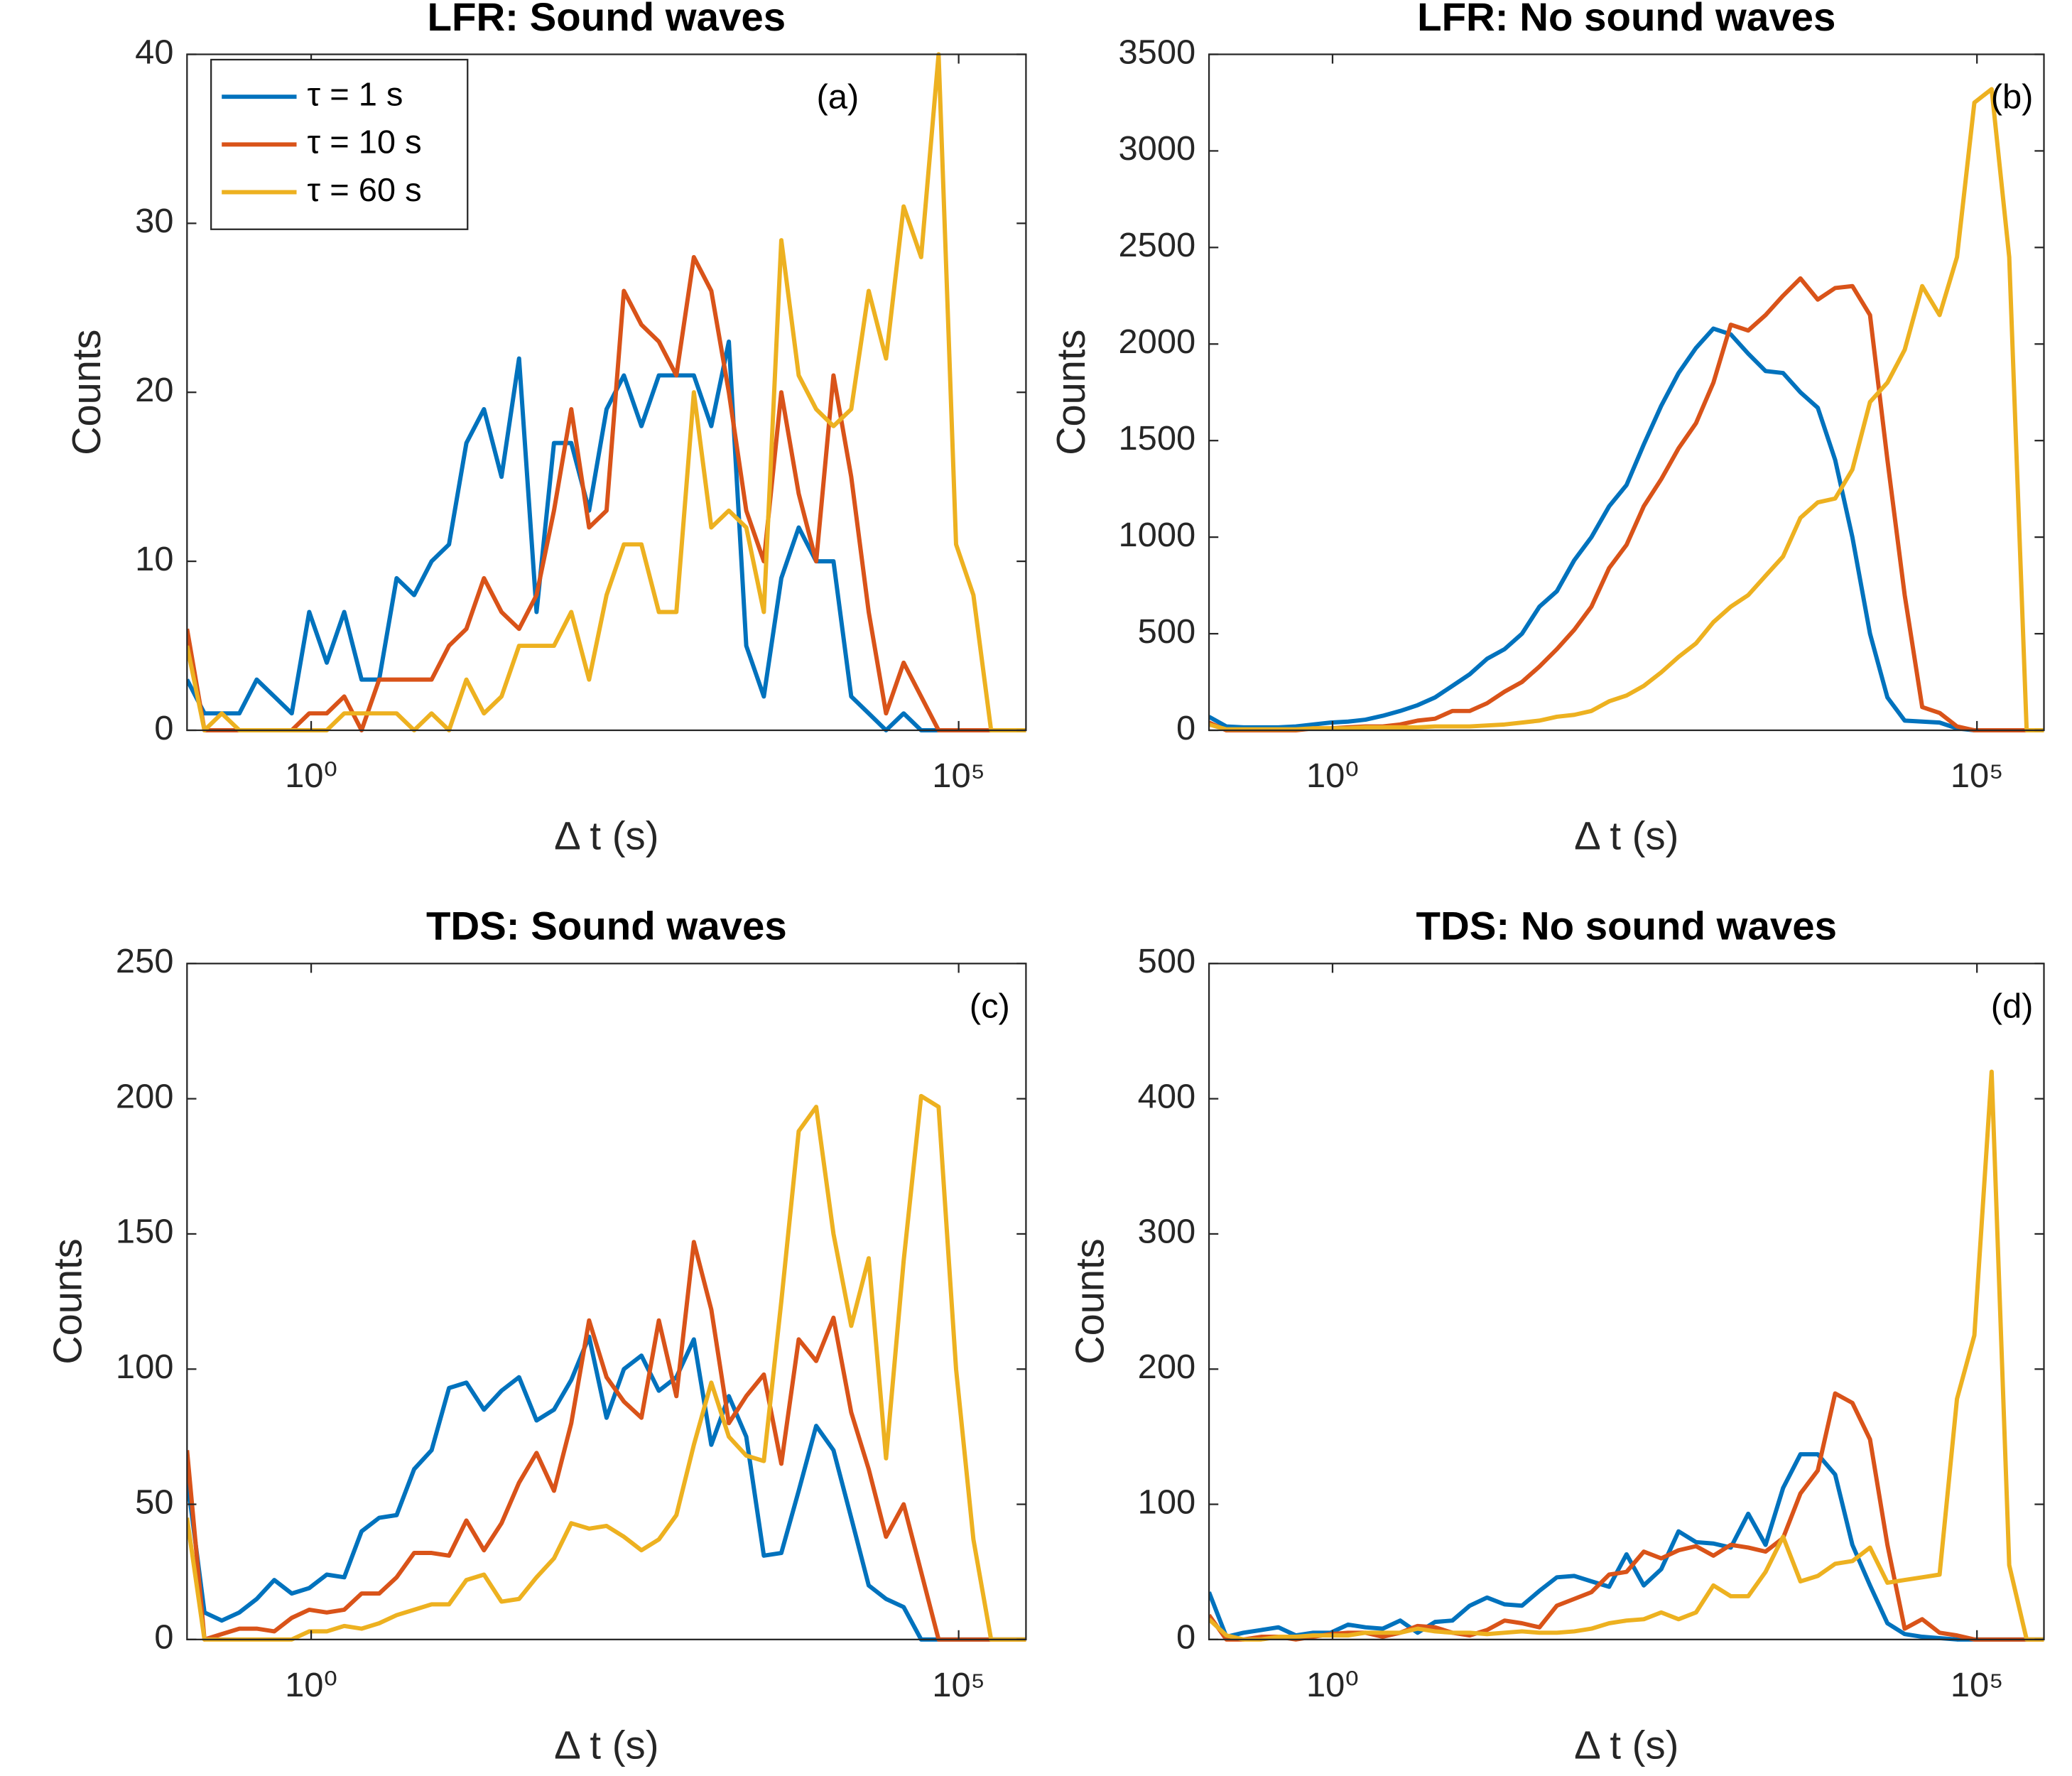 The width and height of the screenshot is (2072, 1776). I want to click on y-tick-label: 3000, so click(1156, 148).